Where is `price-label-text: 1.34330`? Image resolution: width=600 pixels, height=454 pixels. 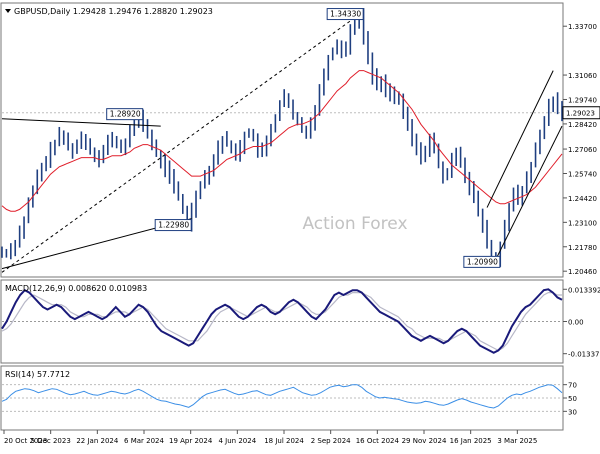
price-label-text: 1.34330 is located at coordinates (345, 14).